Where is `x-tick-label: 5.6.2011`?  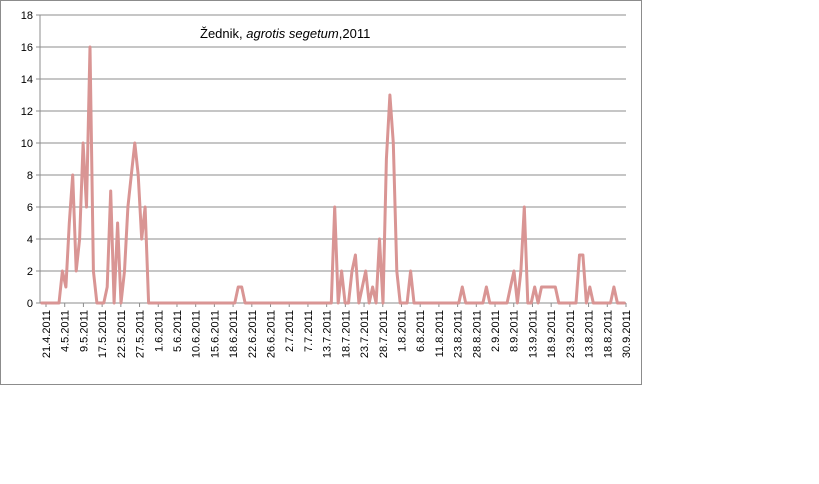
x-tick-label: 5.6.2011 is located at coordinates (178, 331).